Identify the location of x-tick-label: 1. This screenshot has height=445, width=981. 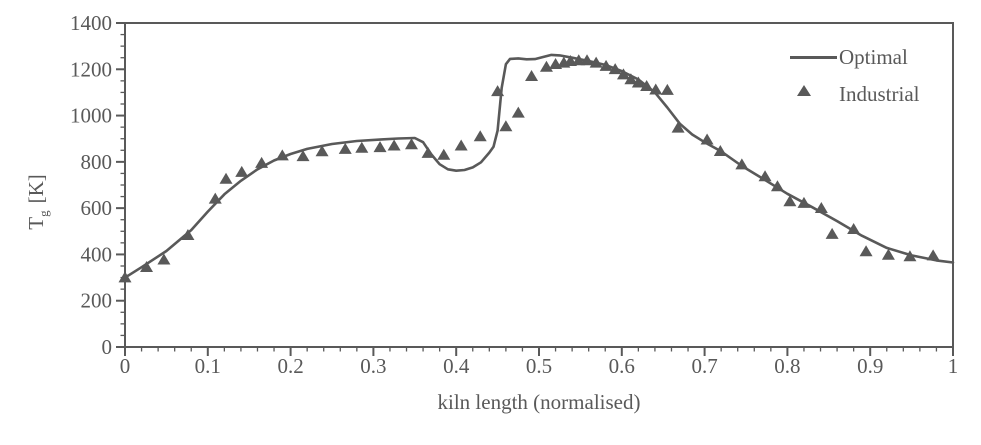
(953, 366).